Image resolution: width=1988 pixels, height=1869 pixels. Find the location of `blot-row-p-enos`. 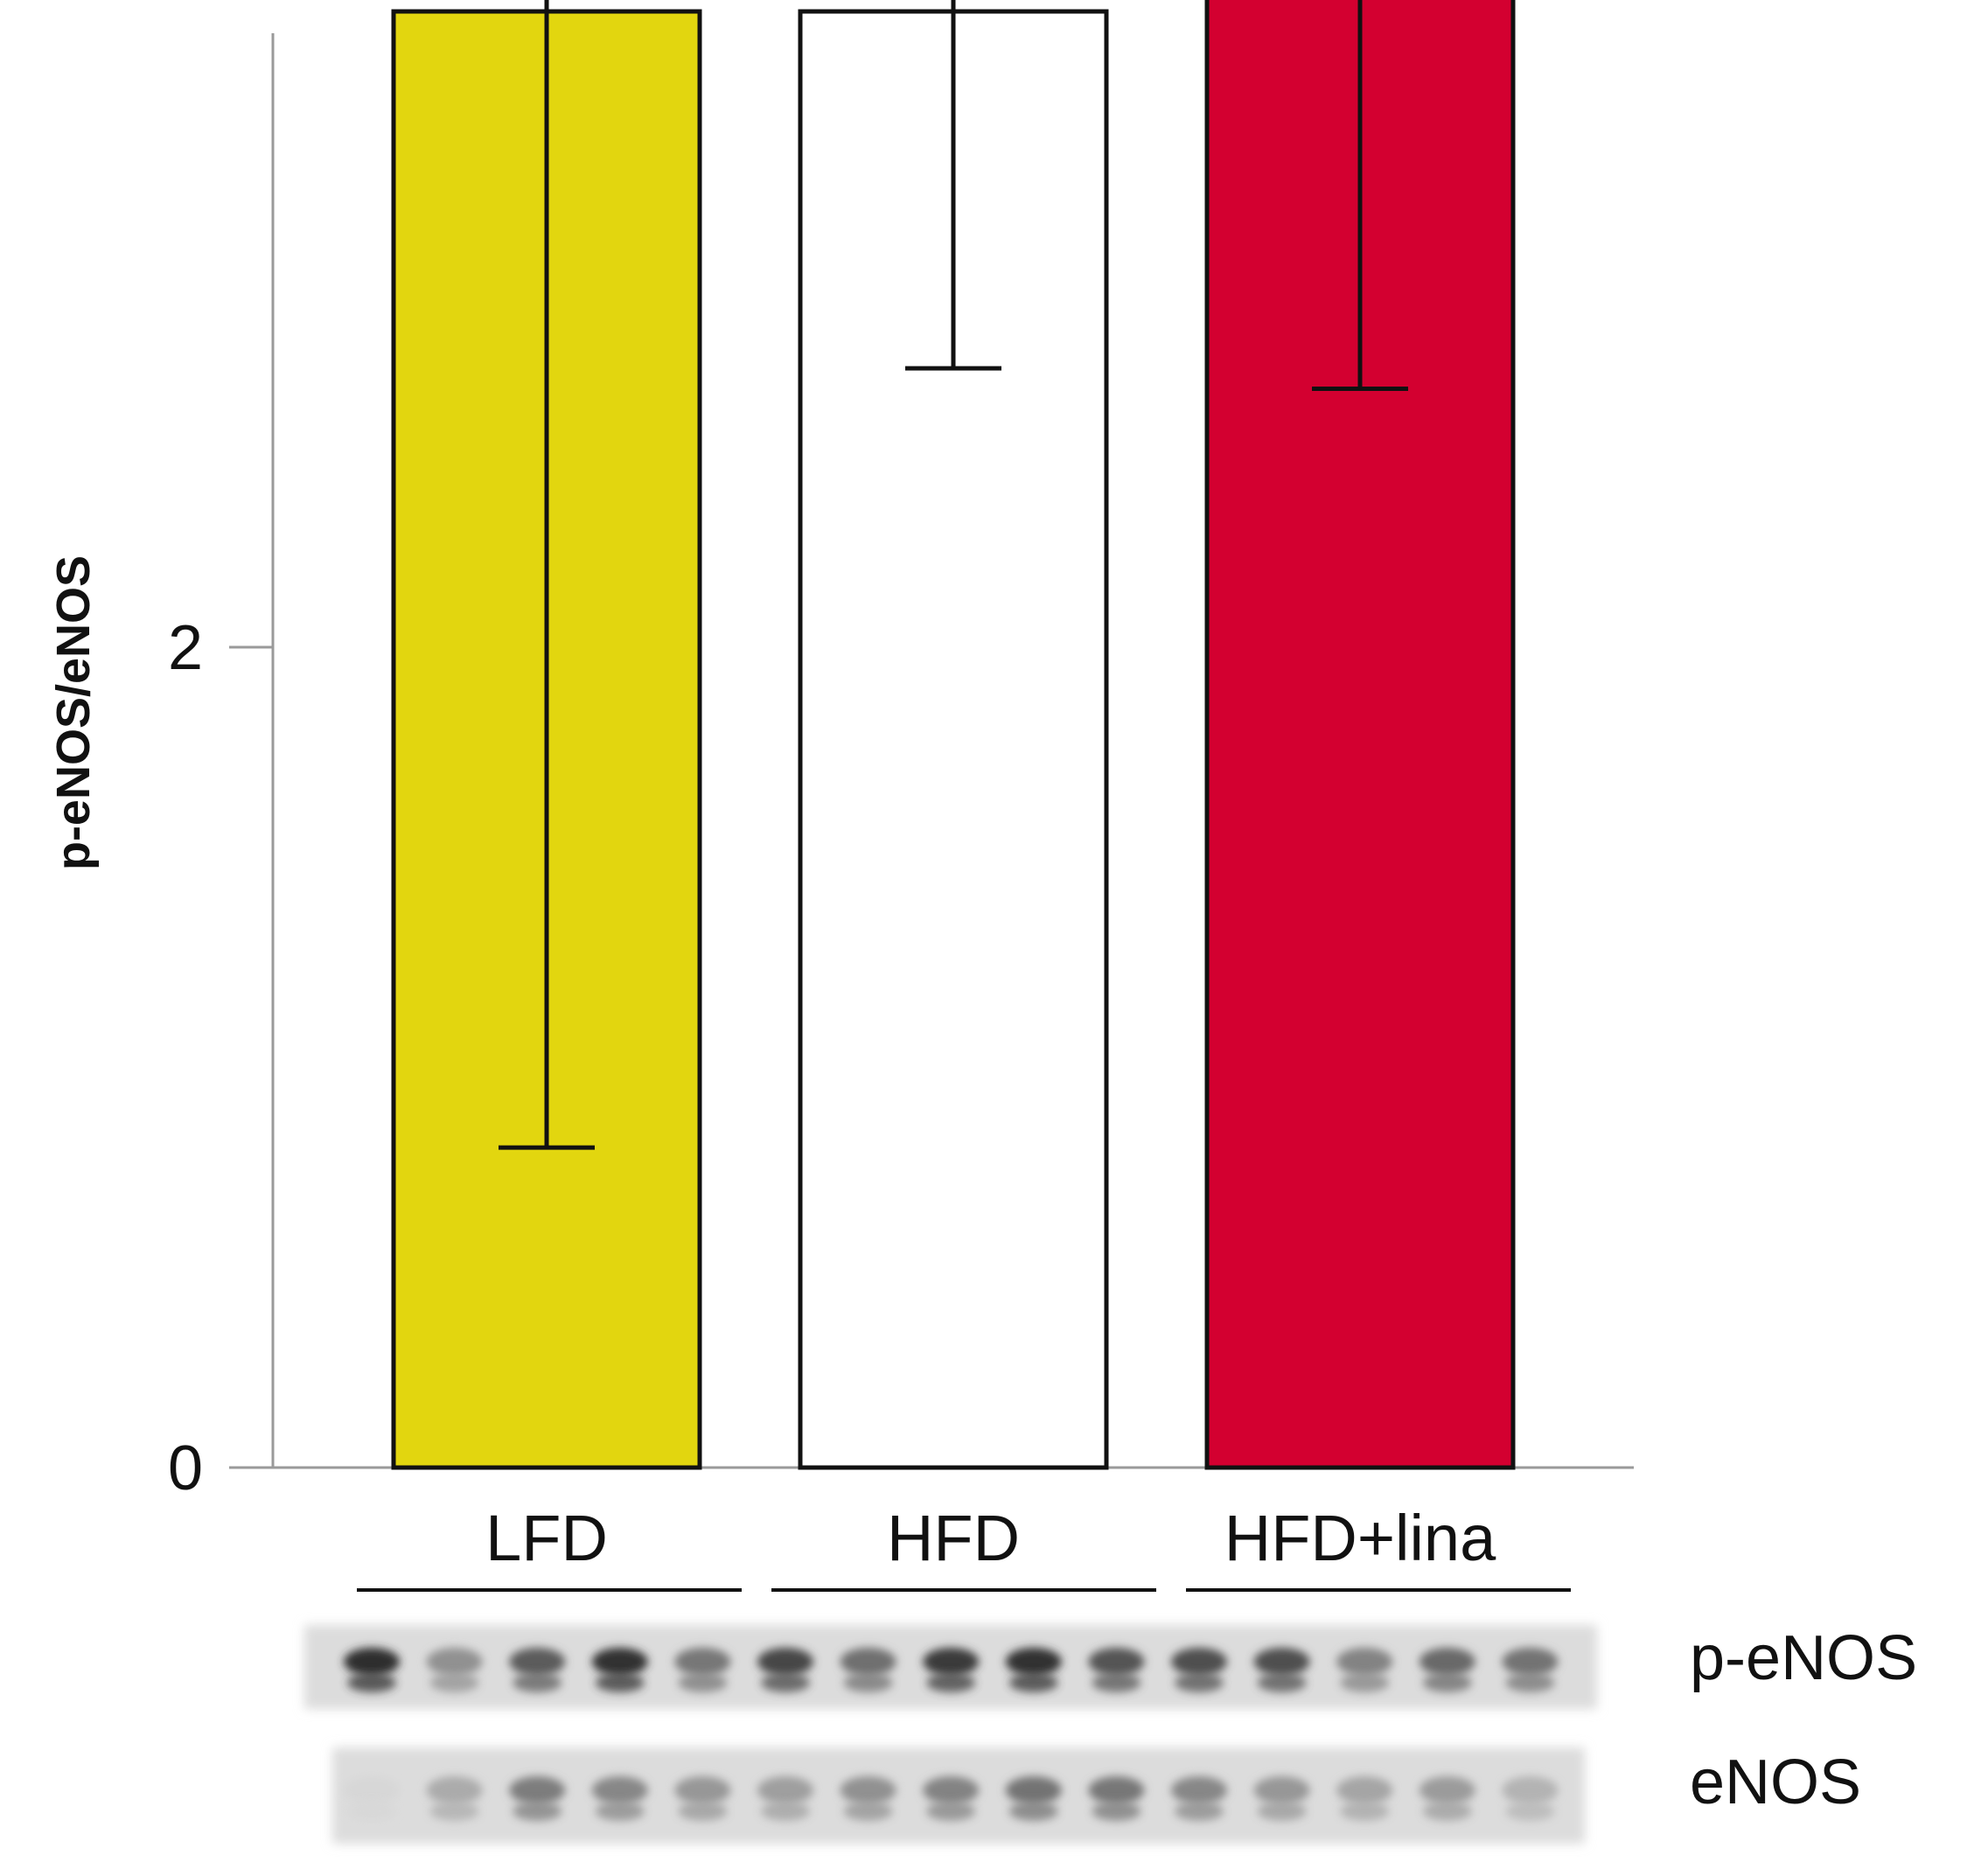

blot-row-p-enos is located at coordinates (950, 1667).